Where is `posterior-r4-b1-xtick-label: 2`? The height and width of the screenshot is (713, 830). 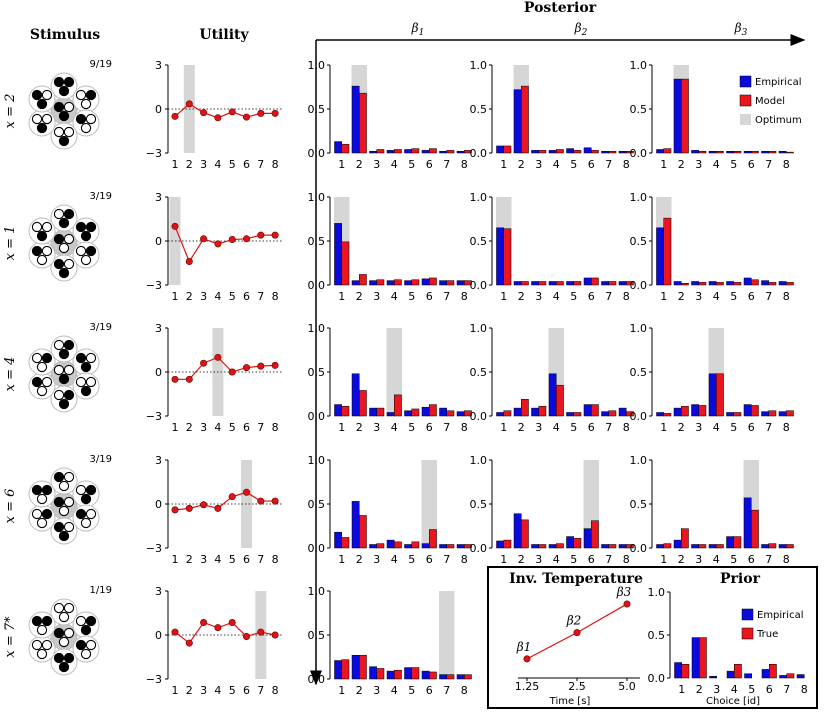
posterior-r4-b1-xtick-label: 2 is located at coordinates (359, 559).